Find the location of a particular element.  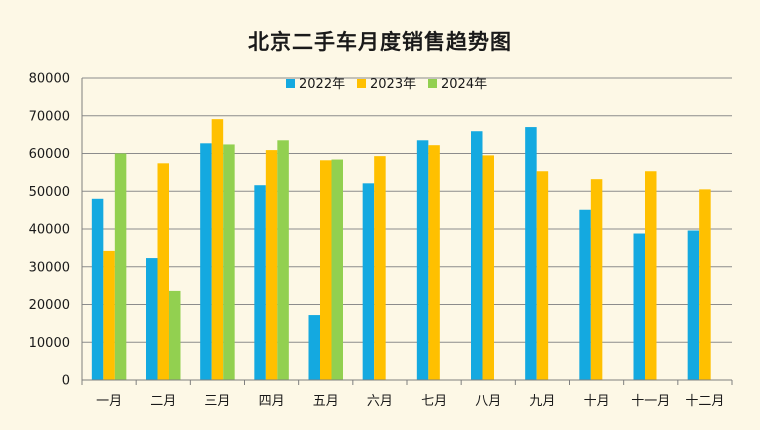

legend-label: 2024年 is located at coordinates (464, 84).